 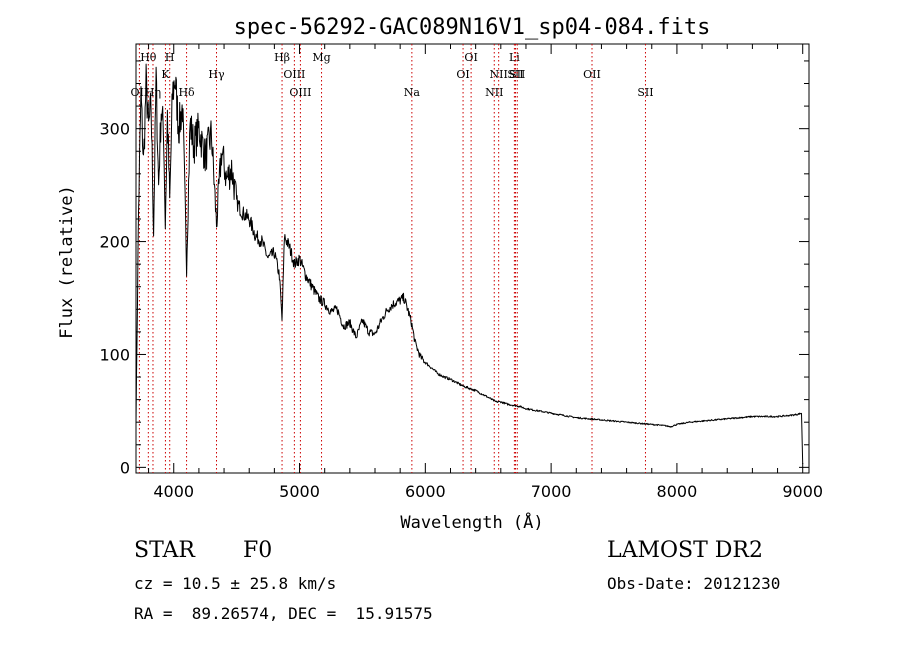 What do you see at coordinates (592, 74) in the screenshot?
I see `line-label-19: OII` at bounding box center [592, 74].